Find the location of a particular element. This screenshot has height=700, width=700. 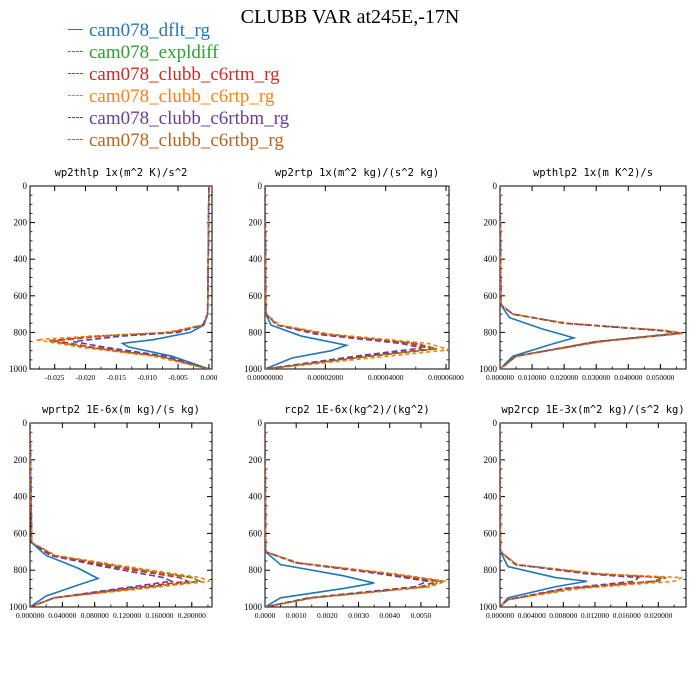

x-tick-label: 0.080000 is located at coordinates (95, 615).